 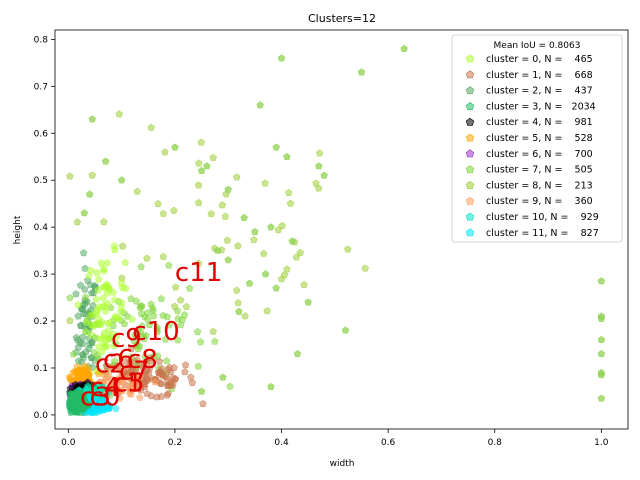 I want to click on cluster-3-point, so click(x=77, y=403).